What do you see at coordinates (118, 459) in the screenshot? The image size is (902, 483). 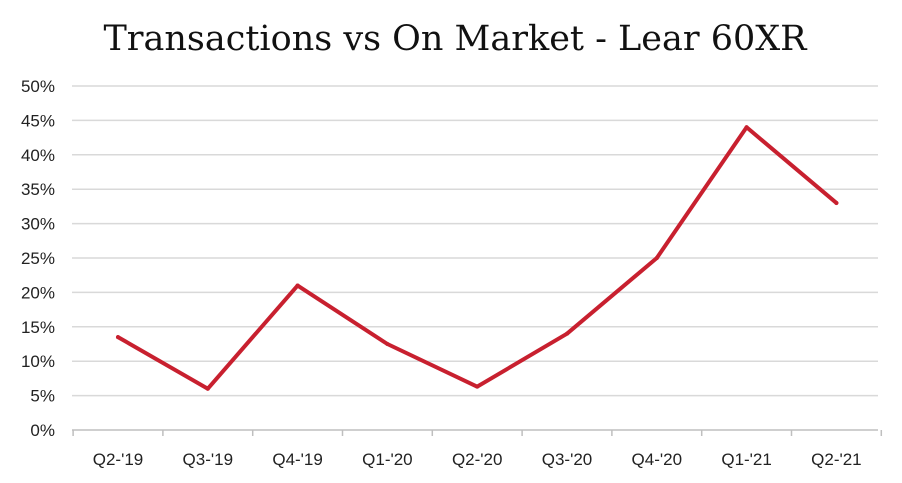 I see `x-tick-label: Q2-'19` at bounding box center [118, 459].